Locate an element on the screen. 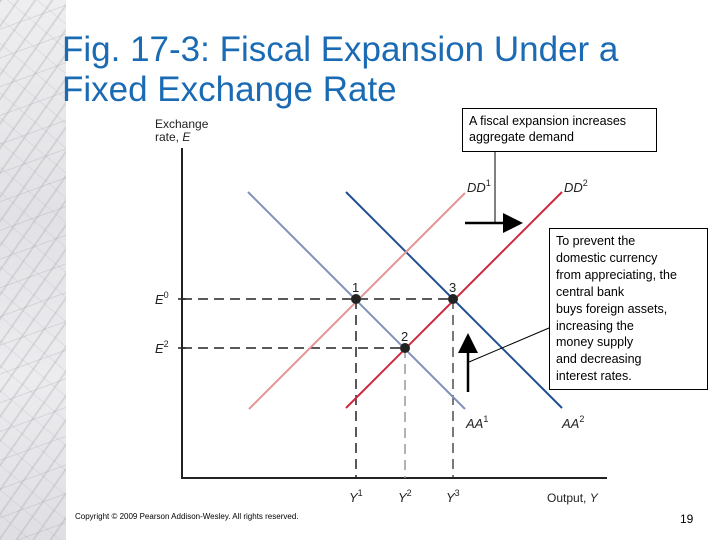  marble-sidebar-decoration is located at coordinates (33, 270).